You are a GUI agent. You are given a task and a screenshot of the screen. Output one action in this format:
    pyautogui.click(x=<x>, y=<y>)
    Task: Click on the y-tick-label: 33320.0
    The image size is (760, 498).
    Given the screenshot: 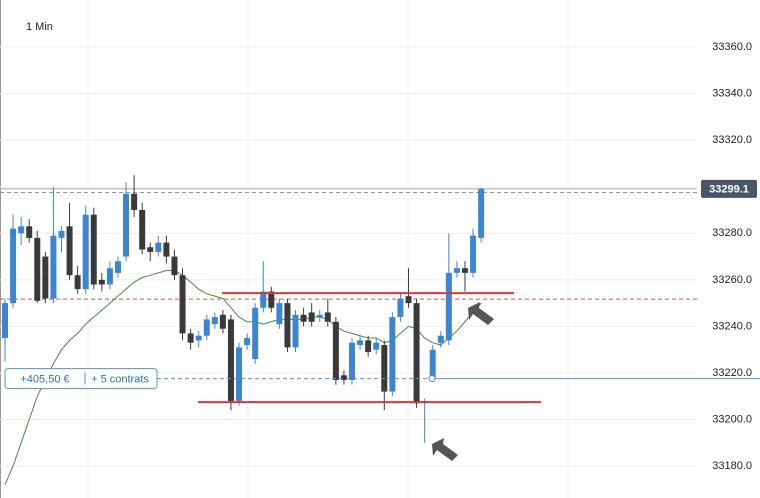 What is the action you would take?
    pyautogui.click(x=732, y=140)
    